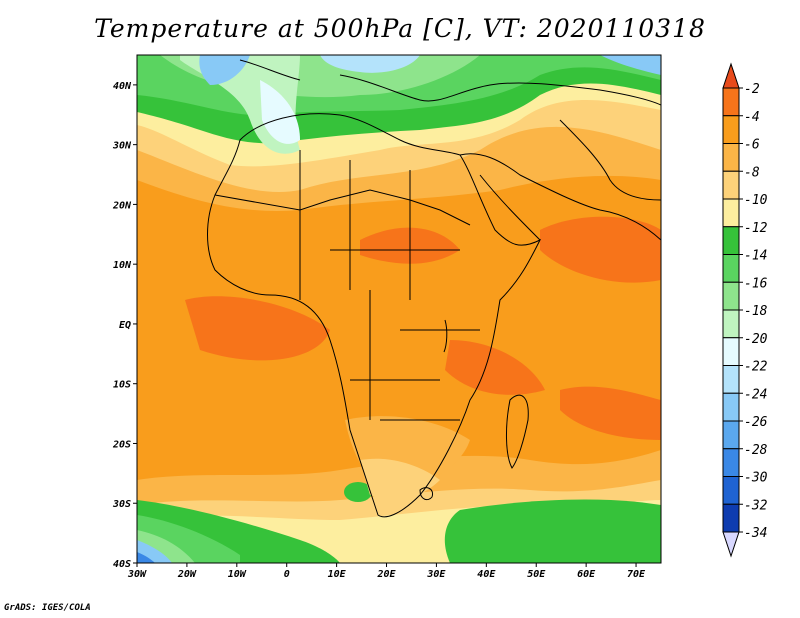 The width and height of the screenshot is (800, 618). Describe the element at coordinates (495, 367) in the screenshot. I see `field-warm-patch-eastafrica` at that location.